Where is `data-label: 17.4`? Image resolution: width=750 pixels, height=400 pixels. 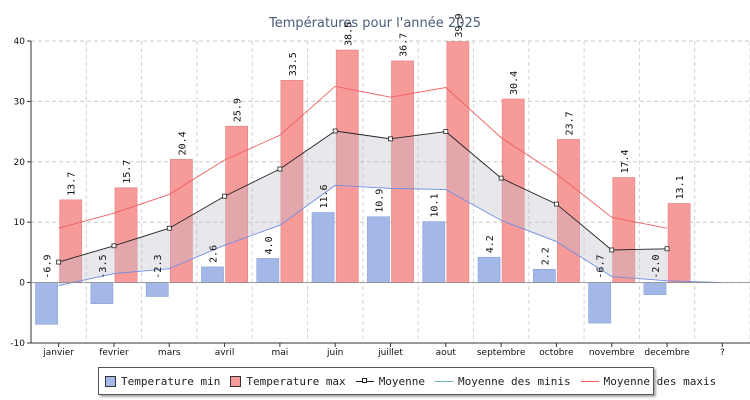 data-label: 17.4 is located at coordinates (625, 161).